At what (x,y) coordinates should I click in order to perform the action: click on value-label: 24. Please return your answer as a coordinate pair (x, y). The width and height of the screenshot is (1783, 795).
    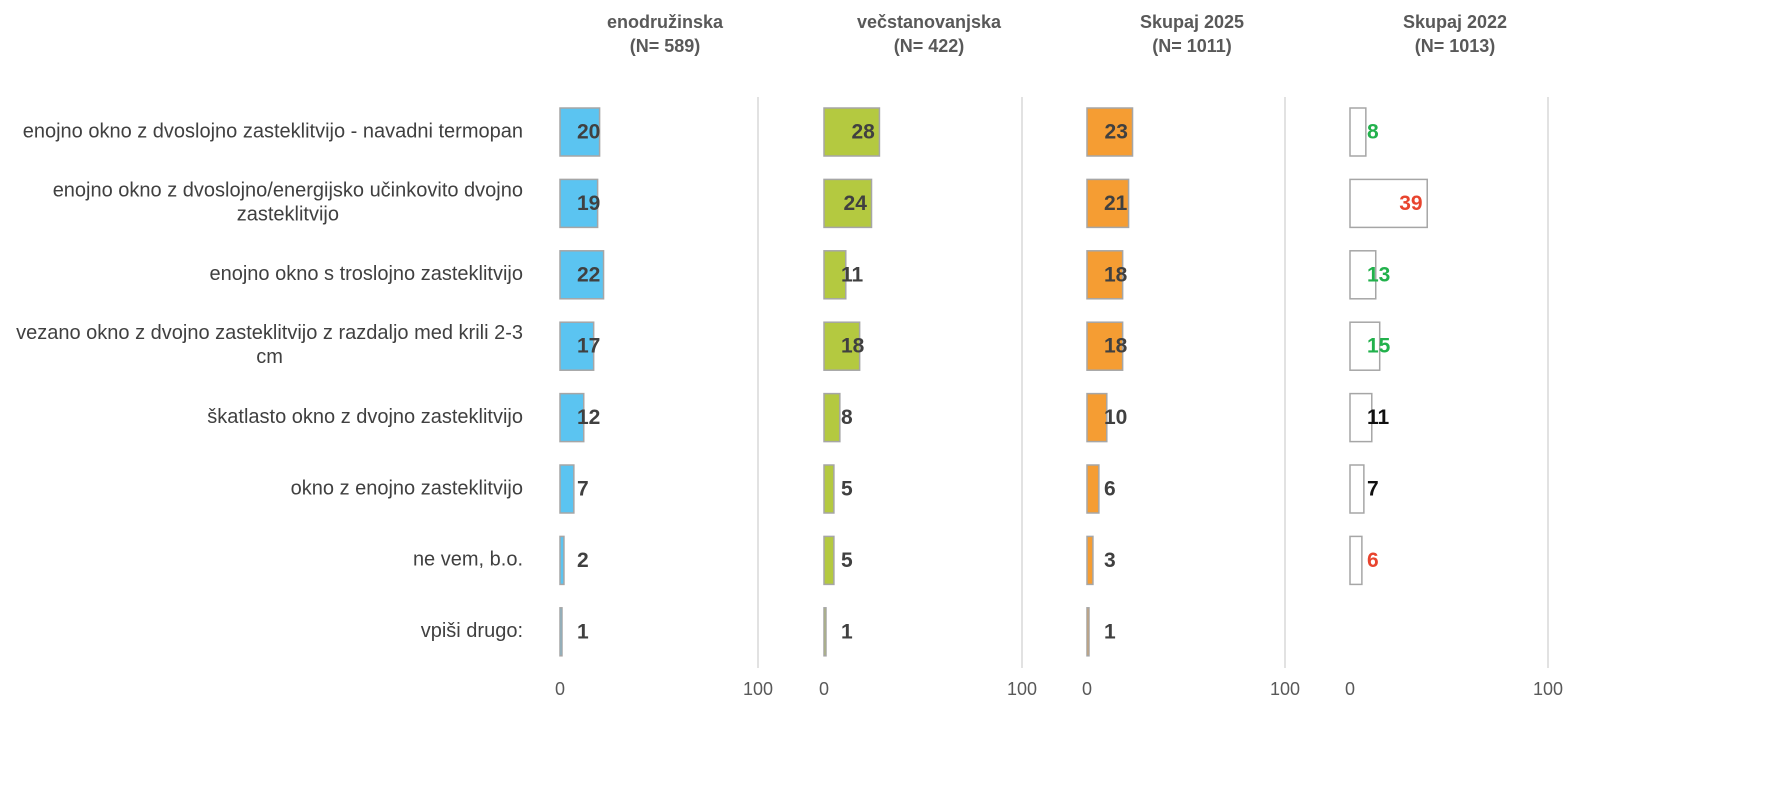
    Looking at the image, I should click on (856, 203).